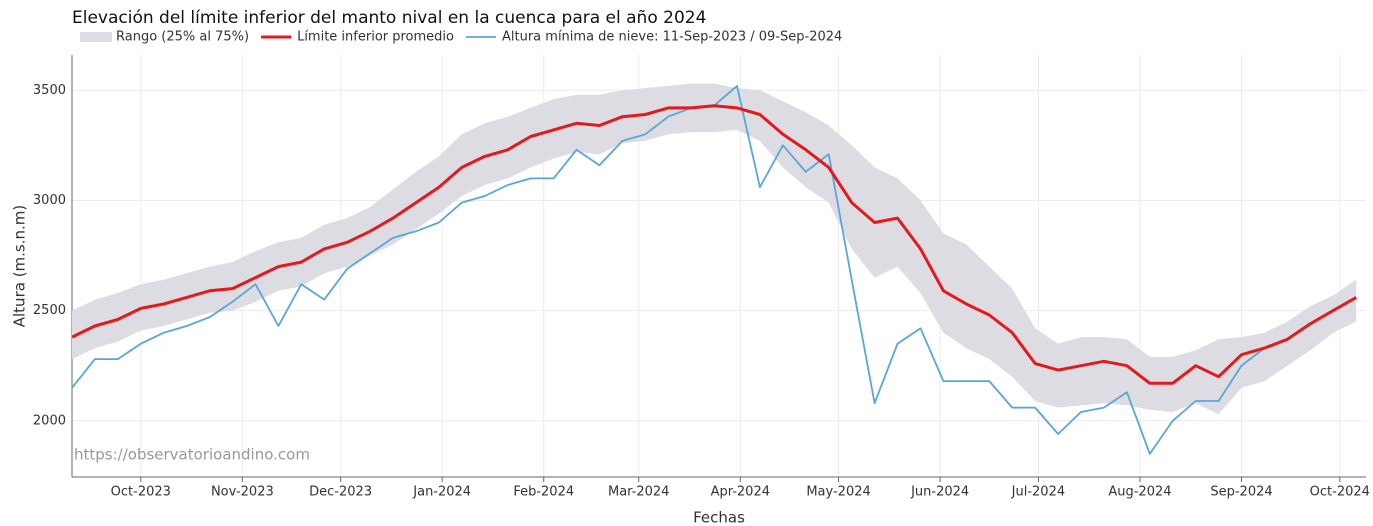 This screenshot has width=1373, height=526. What do you see at coordinates (96, 37) in the screenshot?
I see `legend-swatch` at bounding box center [96, 37].